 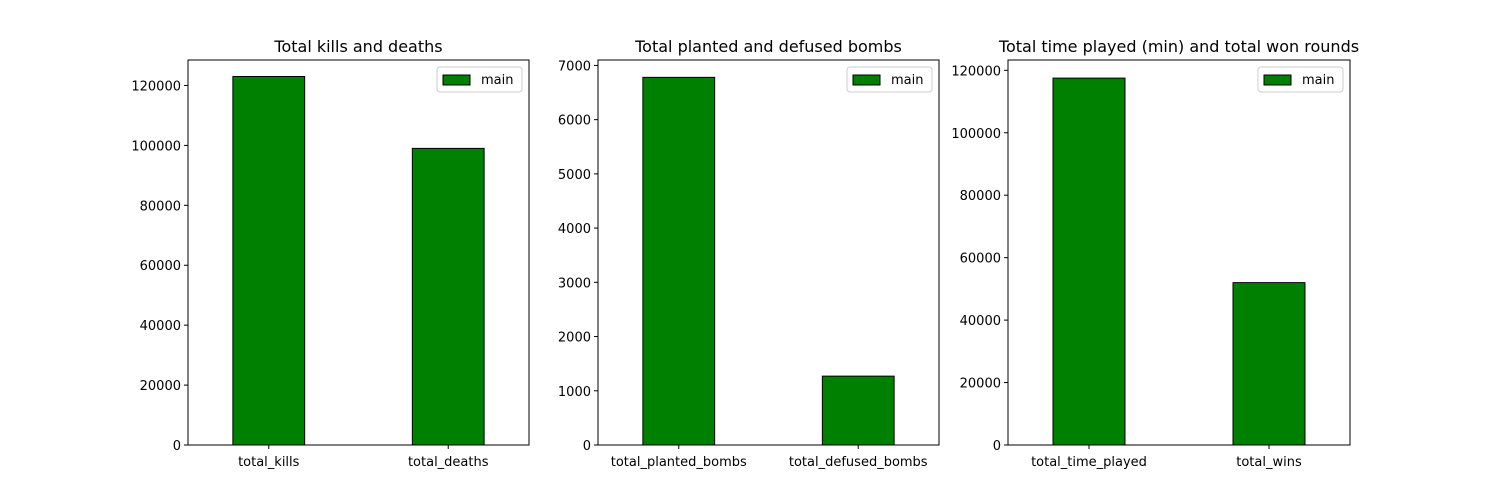 What do you see at coordinates (269, 462) in the screenshot?
I see `x-tick-label: total_kills` at bounding box center [269, 462].